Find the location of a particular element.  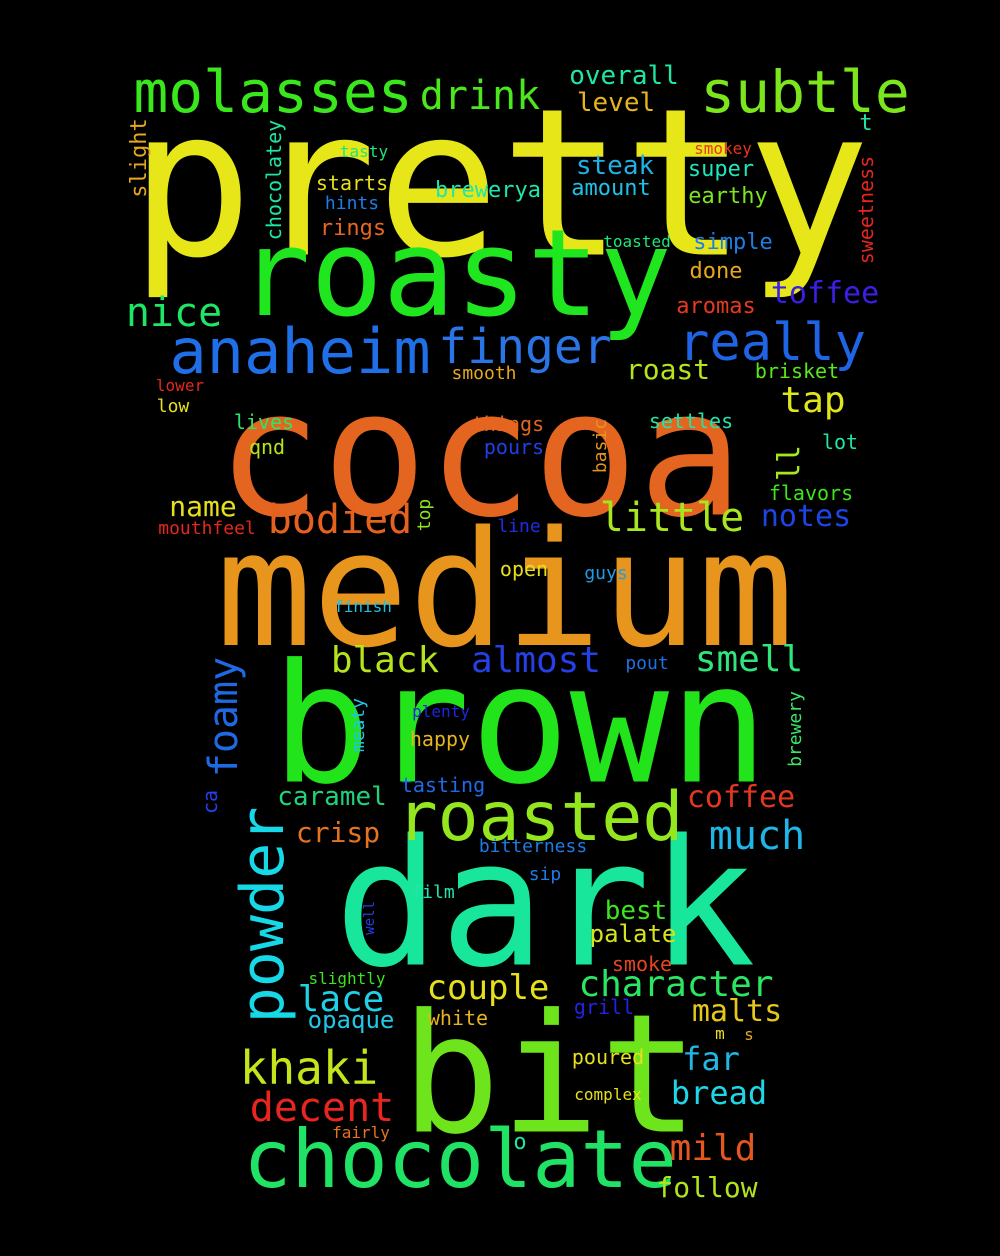

word: much is located at coordinates (757, 836).